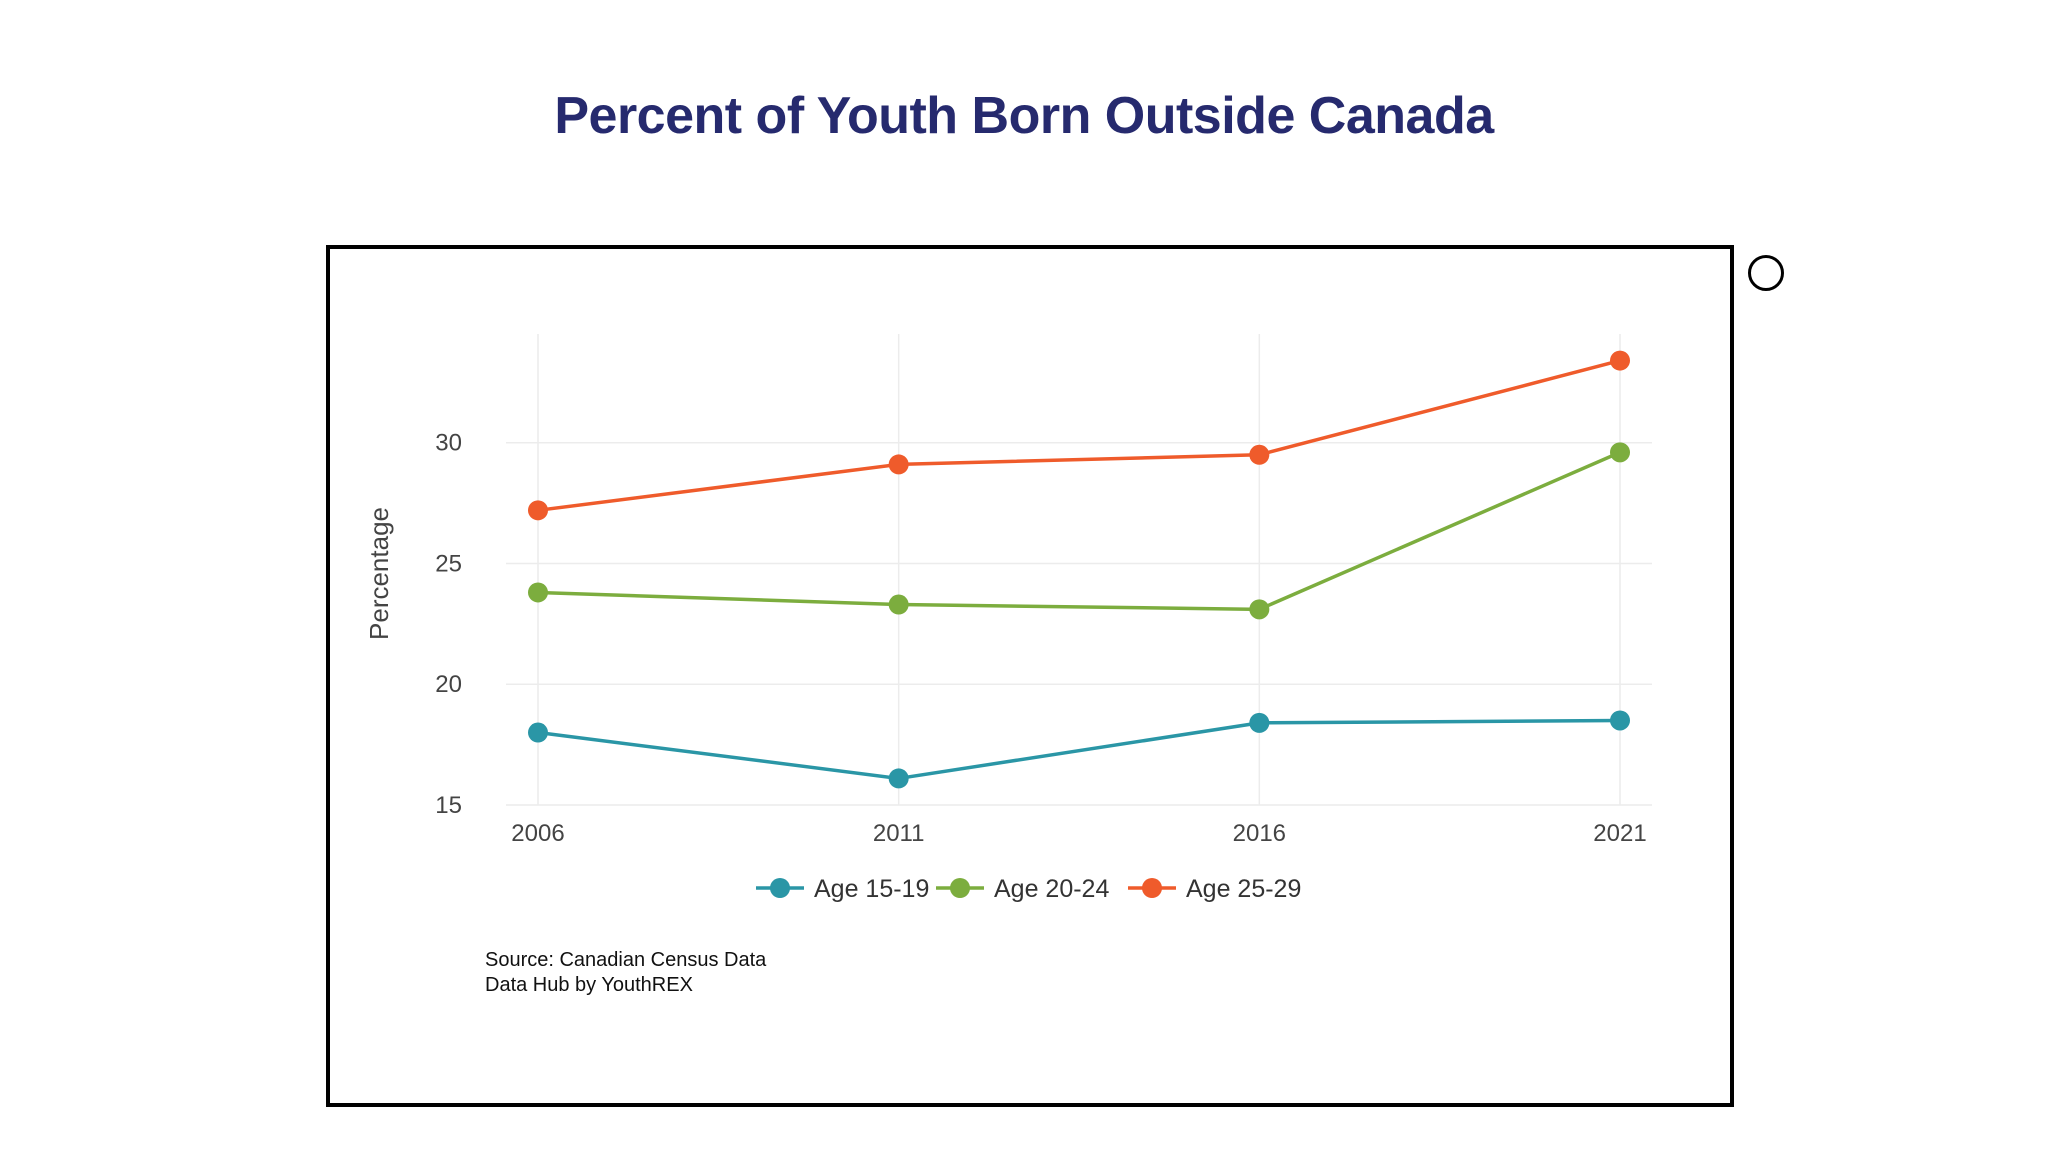 The height and width of the screenshot is (1152, 2048). What do you see at coordinates (1051, 889) in the screenshot?
I see `legend-label: Age 20-24` at bounding box center [1051, 889].